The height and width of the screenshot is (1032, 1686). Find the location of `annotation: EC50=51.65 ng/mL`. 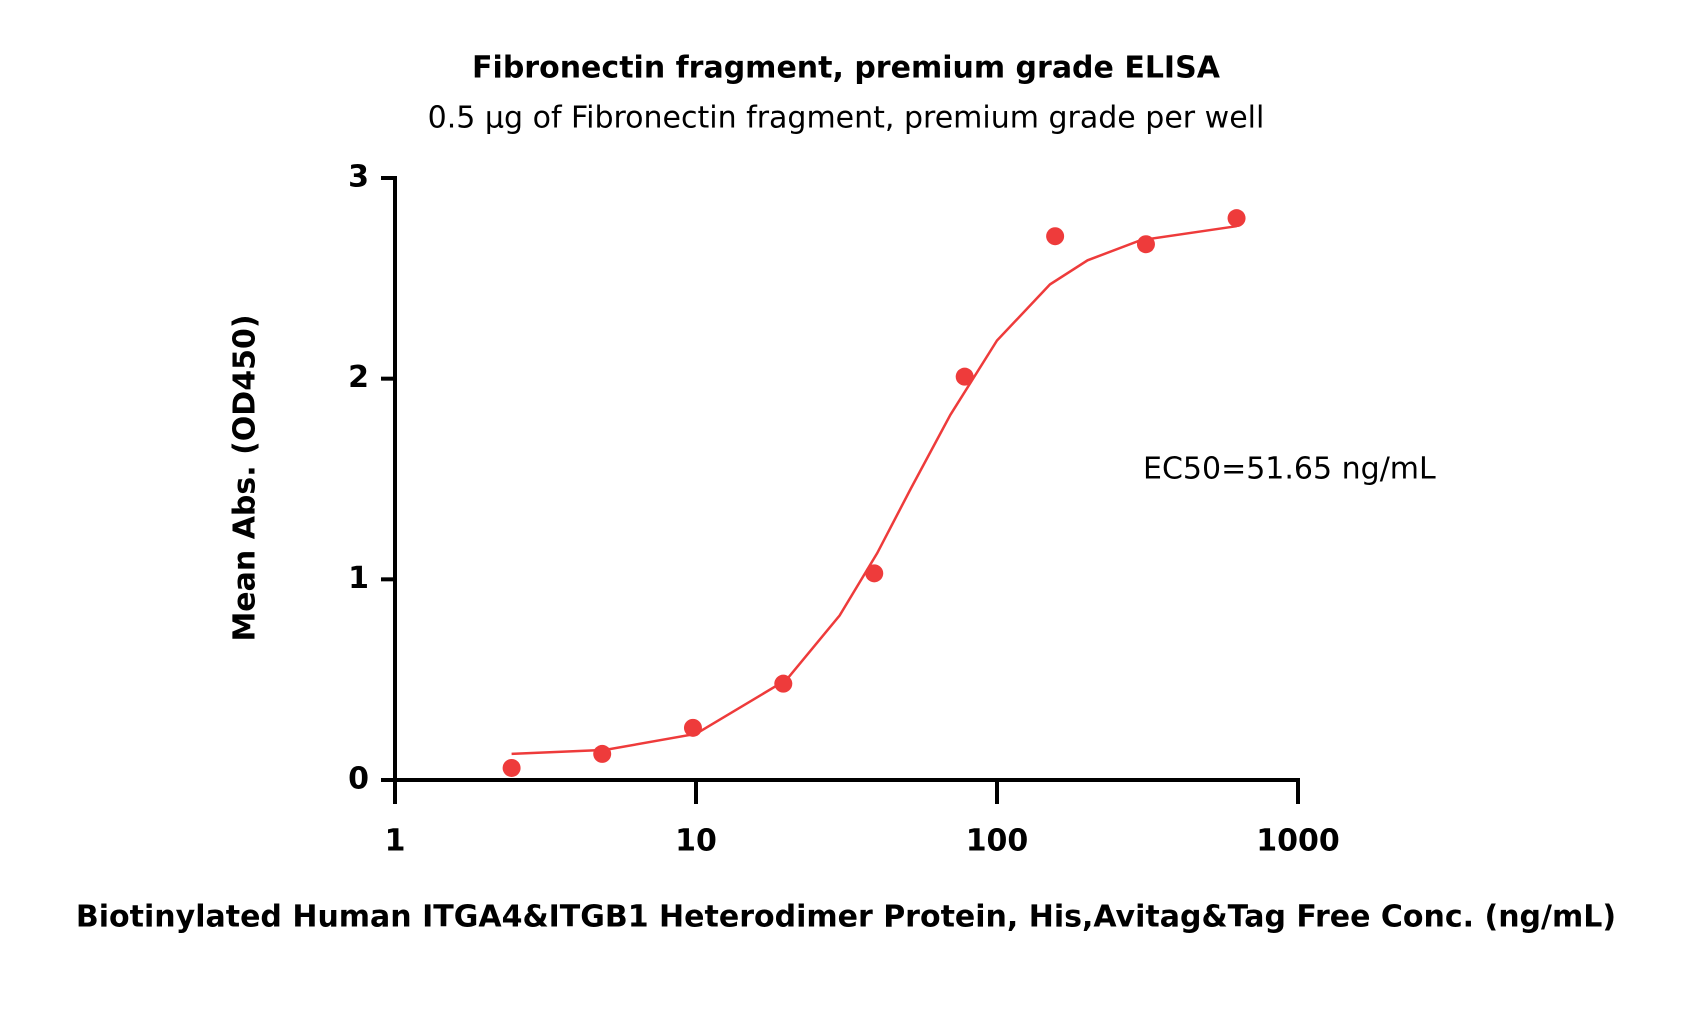

annotation: EC50=51.65 ng/mL is located at coordinates (1289, 469).